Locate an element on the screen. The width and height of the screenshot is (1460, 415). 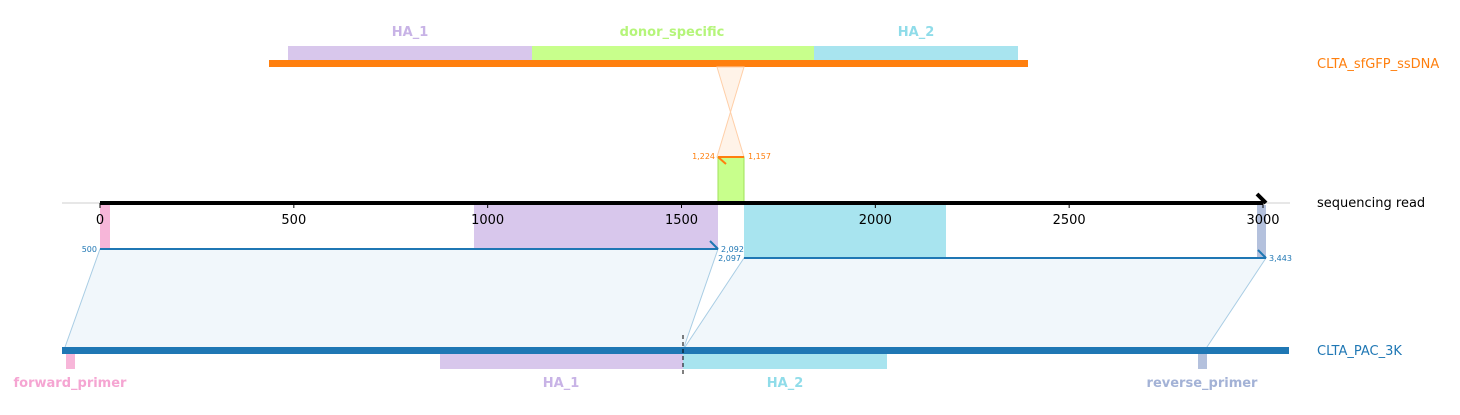
donor-feature-ha2 is located at coordinates (916, 53).